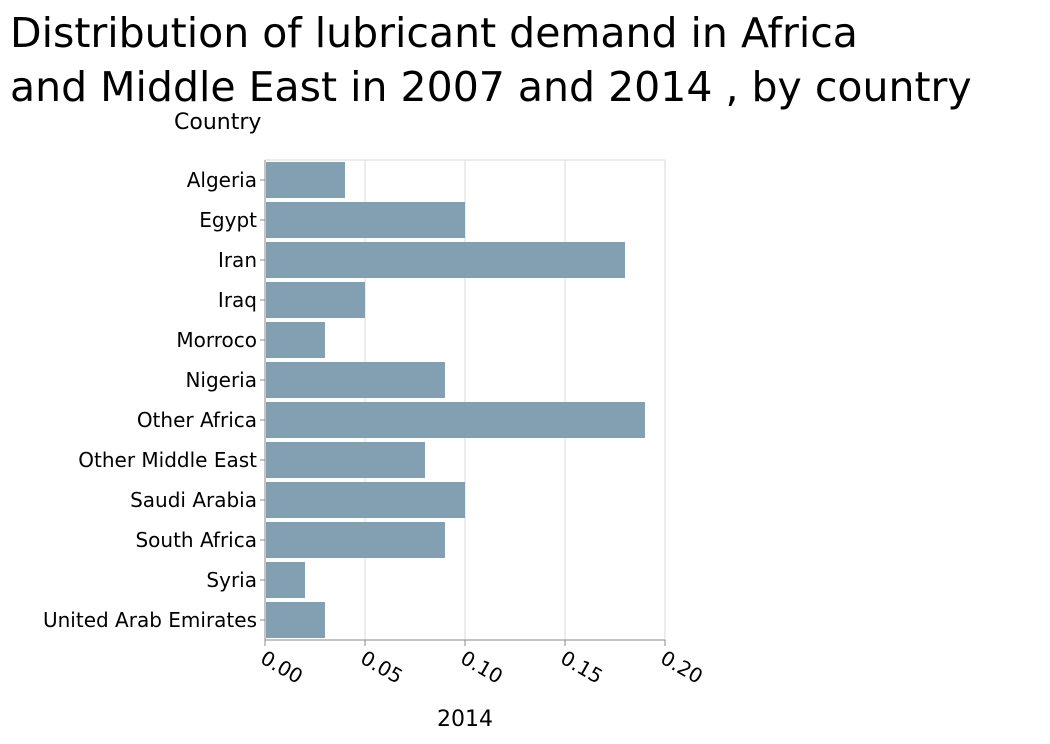  What do you see at coordinates (218, 122) in the screenshot?
I see `y-axis-title: Country` at bounding box center [218, 122].